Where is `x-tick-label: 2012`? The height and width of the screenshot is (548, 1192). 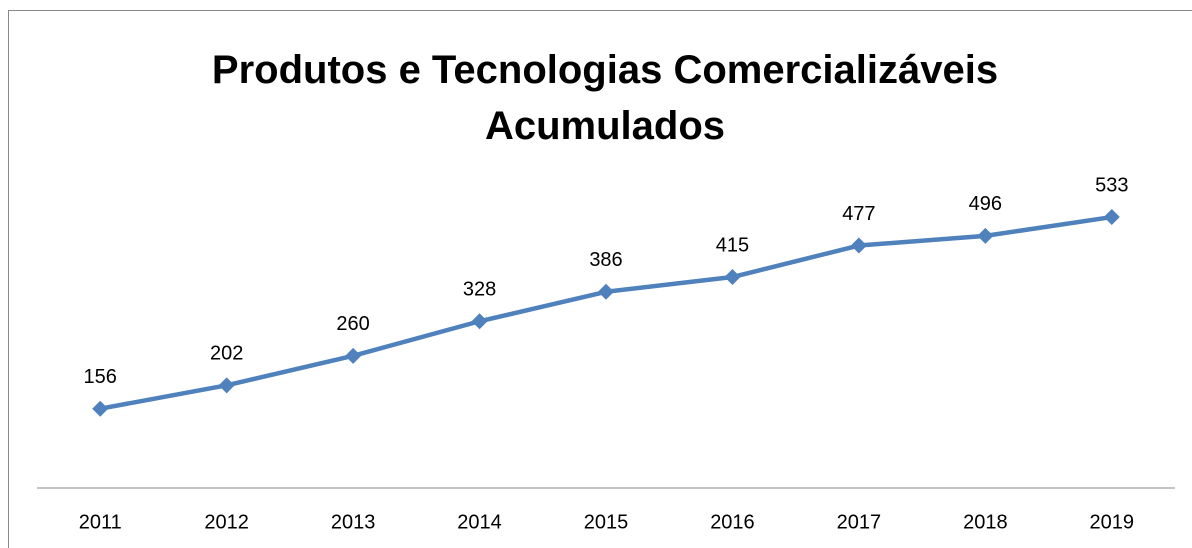 x-tick-label: 2012 is located at coordinates (226, 522).